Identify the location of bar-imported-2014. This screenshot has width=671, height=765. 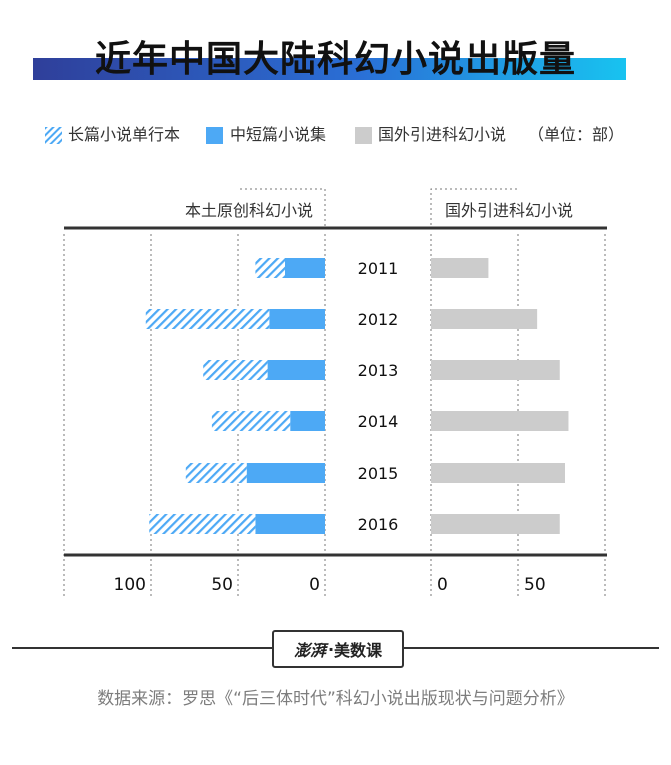
(500, 421).